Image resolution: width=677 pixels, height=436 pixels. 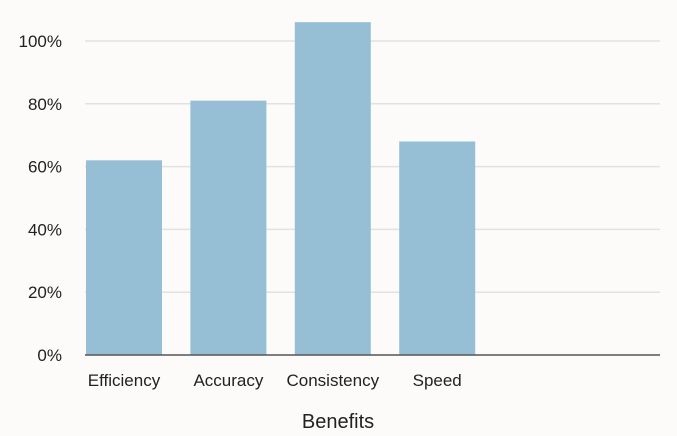 What do you see at coordinates (45, 104) in the screenshot?
I see `y-tick-label: 80%` at bounding box center [45, 104].